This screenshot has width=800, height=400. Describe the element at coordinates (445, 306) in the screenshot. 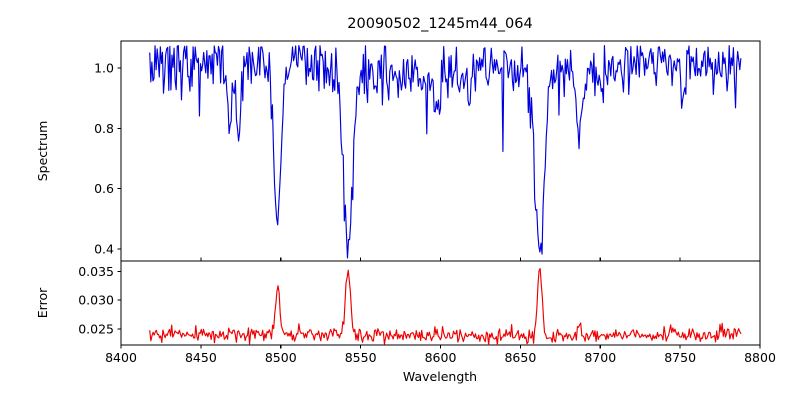

I see `error-data-line` at that location.